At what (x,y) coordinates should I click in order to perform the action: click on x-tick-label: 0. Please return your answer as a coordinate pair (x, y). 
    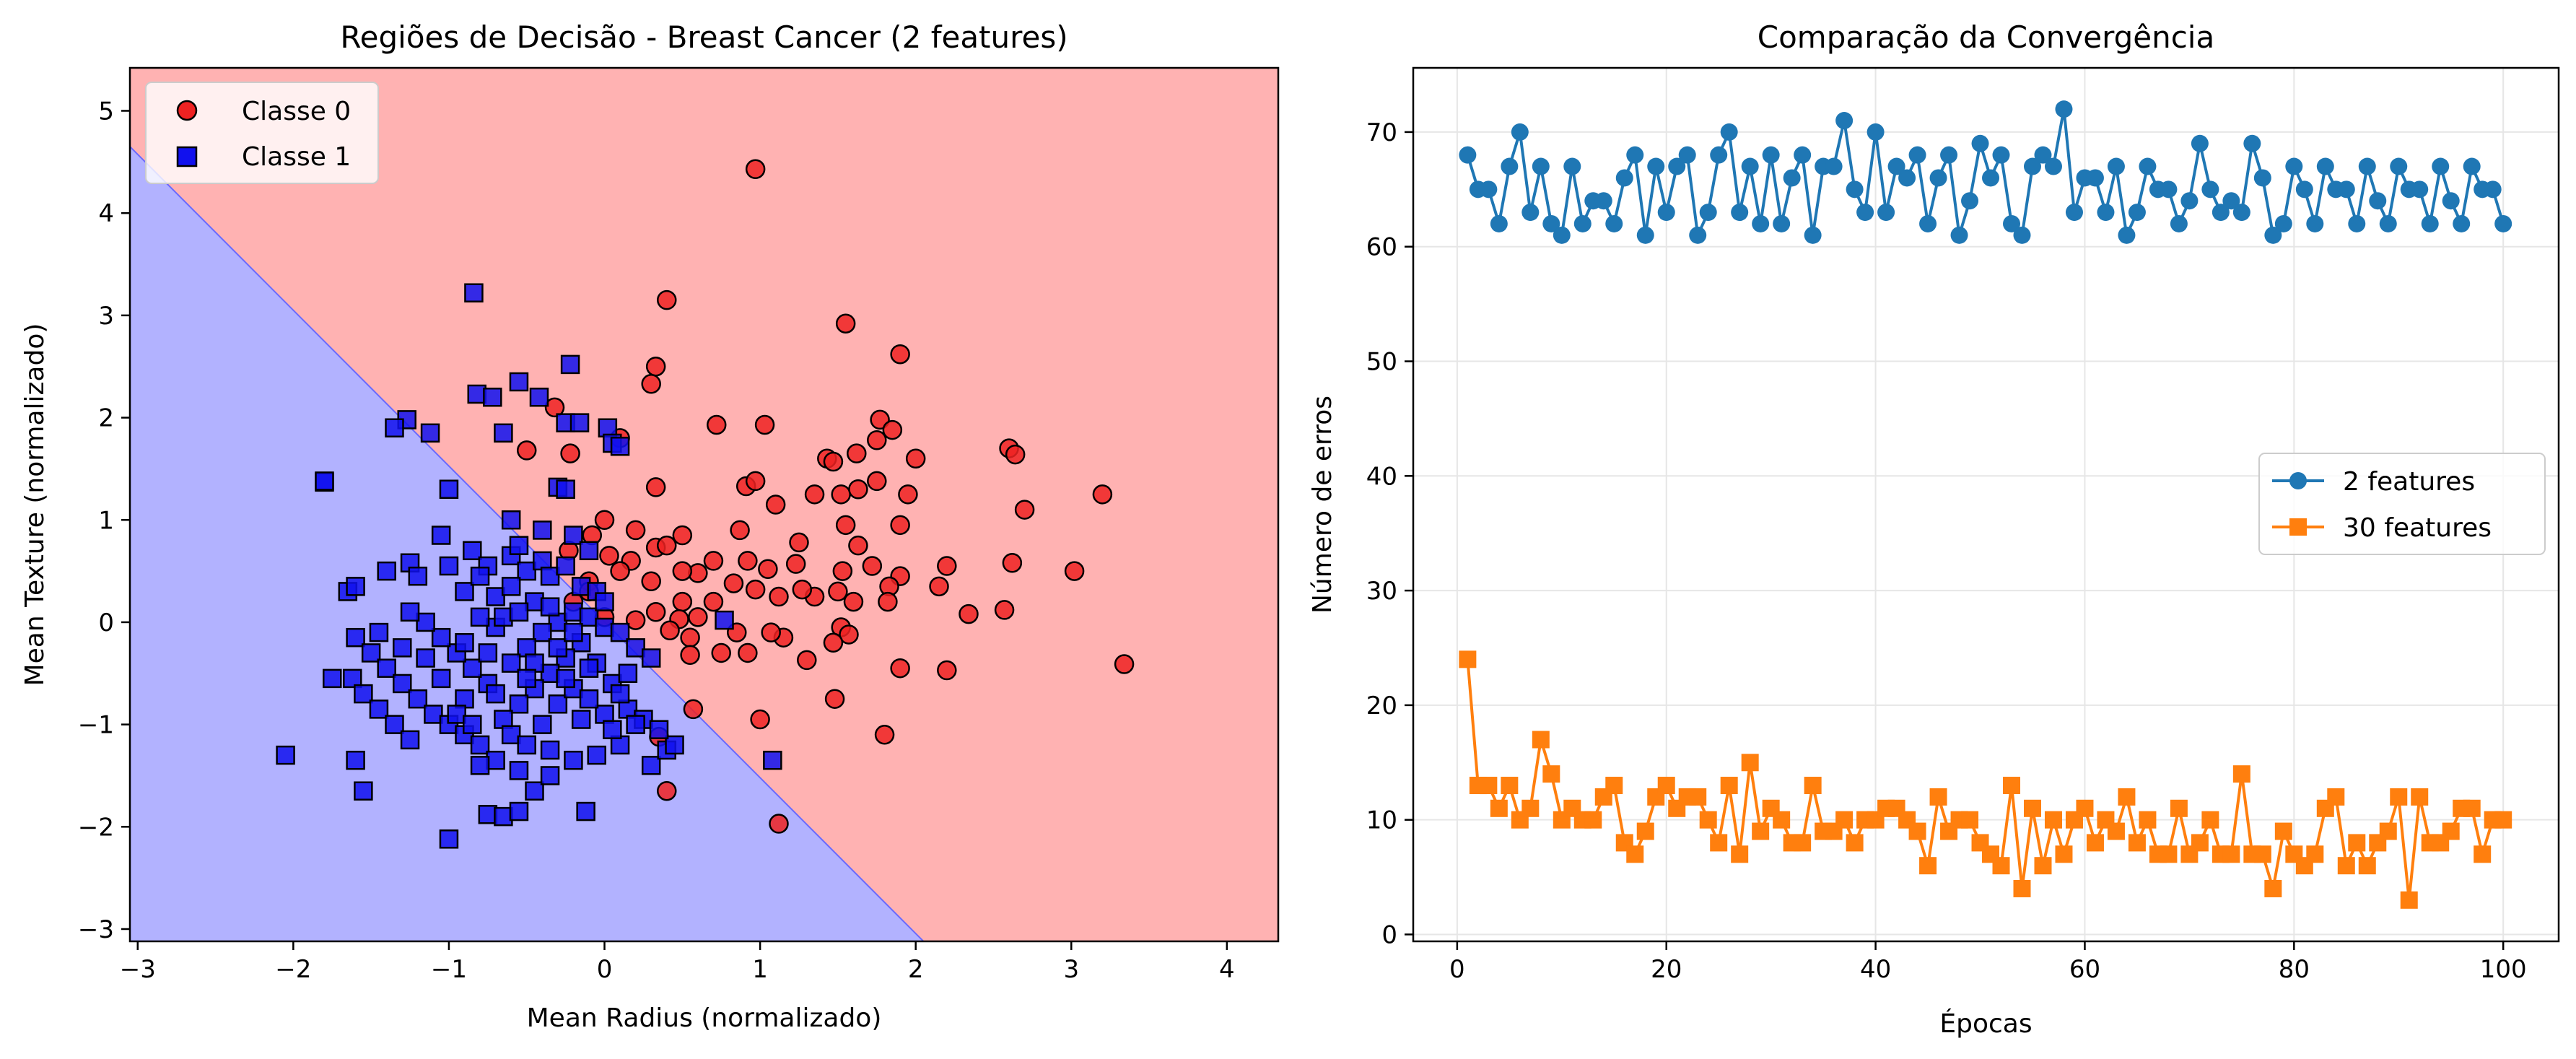
    Looking at the image, I should click on (605, 969).